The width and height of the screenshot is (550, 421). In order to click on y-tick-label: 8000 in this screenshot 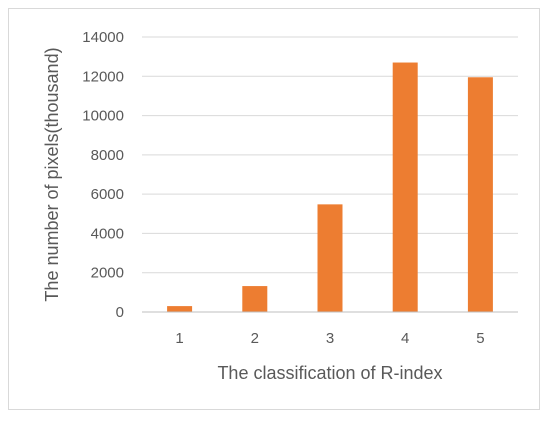, I will do `click(107, 155)`.